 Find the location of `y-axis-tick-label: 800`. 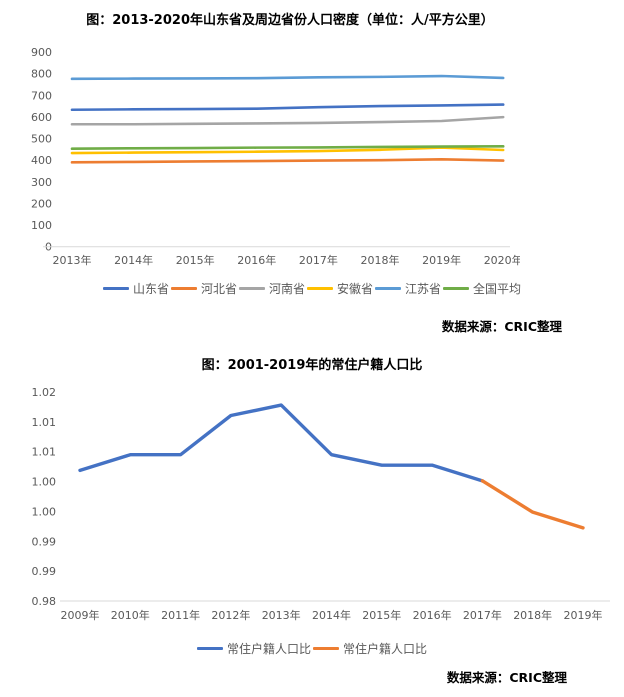

y-axis-tick-label: 800 is located at coordinates (41, 74).